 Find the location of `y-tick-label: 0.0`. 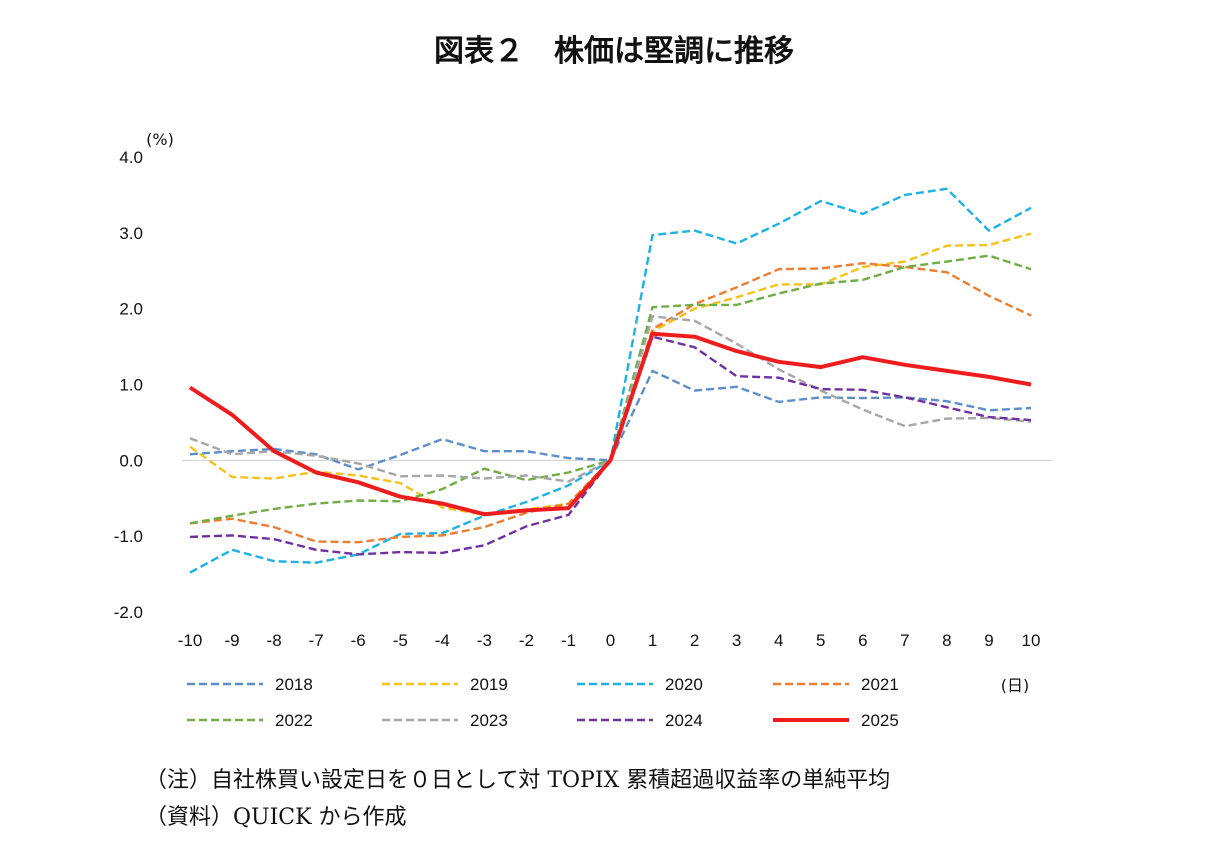

y-tick-label: 0.0 is located at coordinates (131, 460).